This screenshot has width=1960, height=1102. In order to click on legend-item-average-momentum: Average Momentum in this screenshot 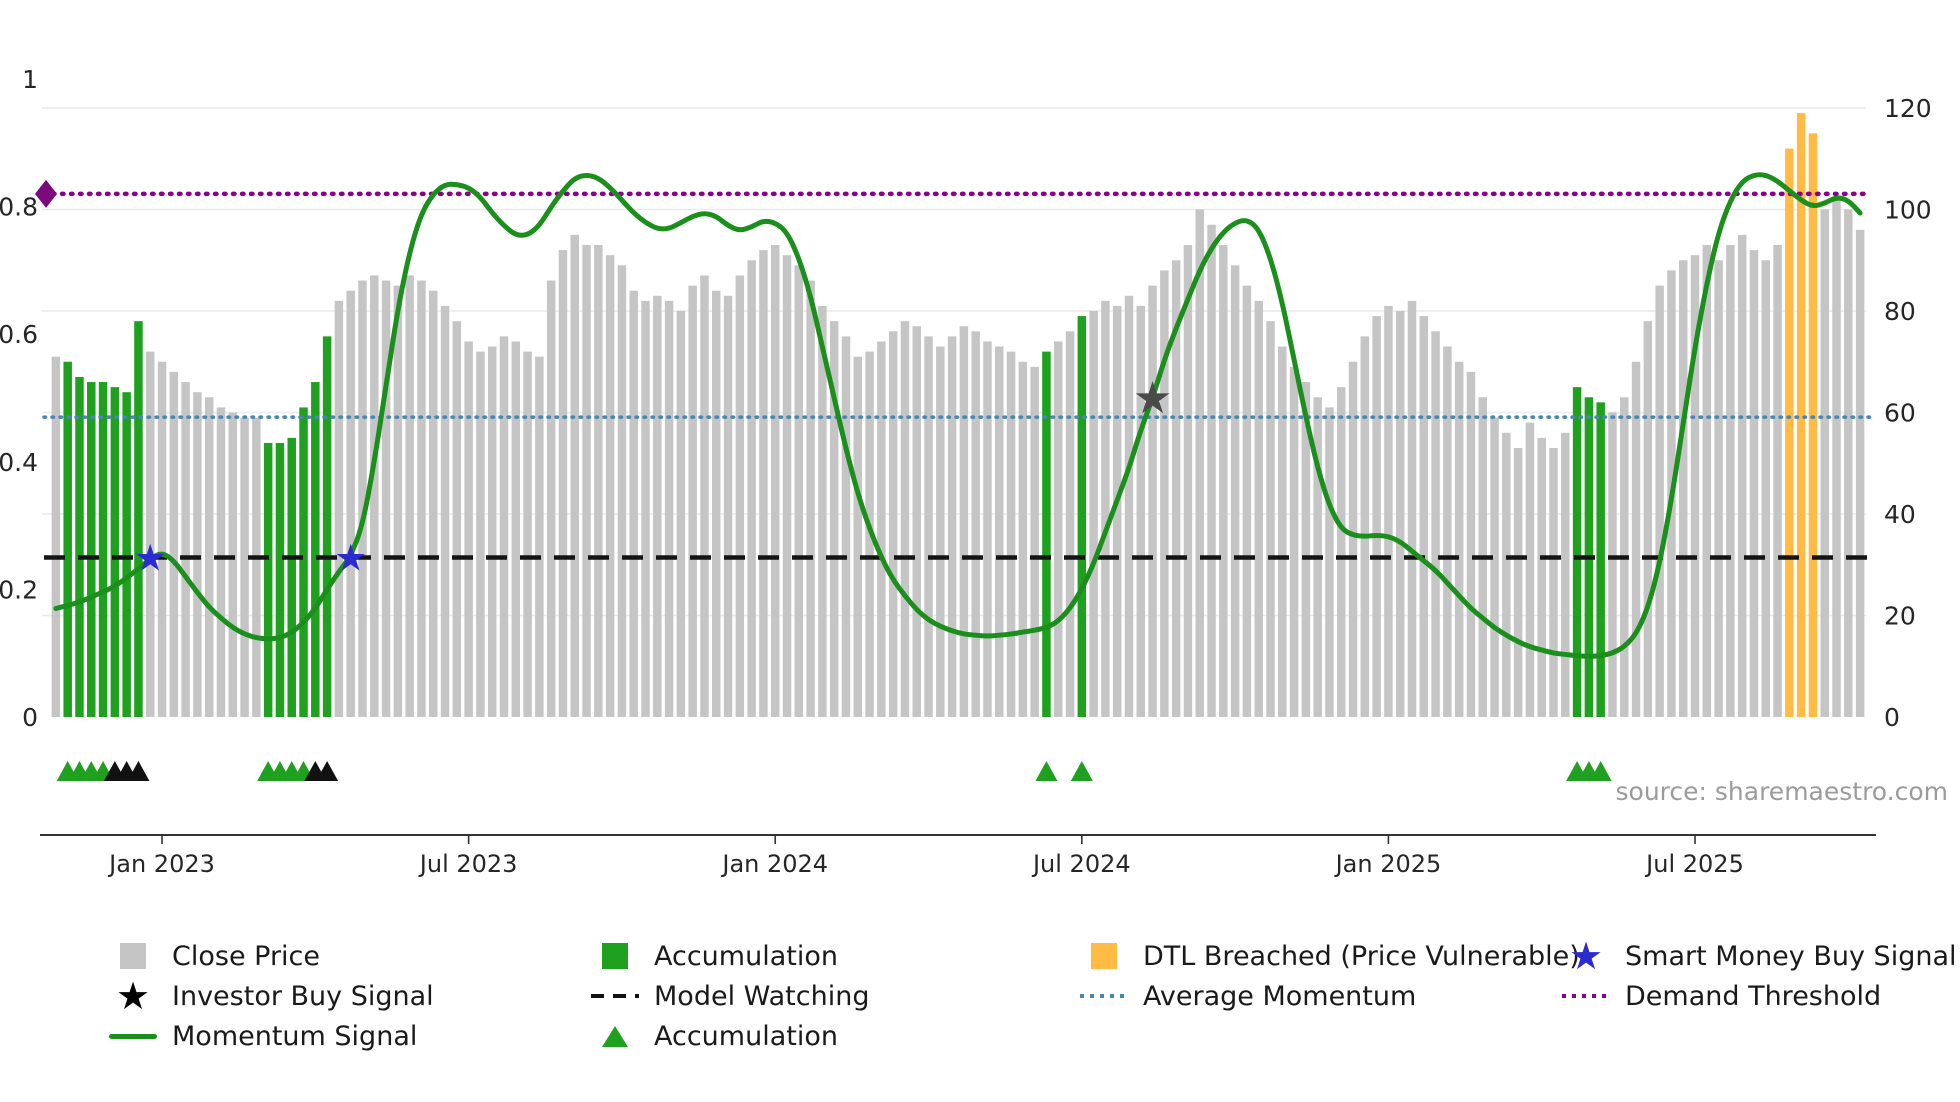, I will do `click(1325, 996)`.